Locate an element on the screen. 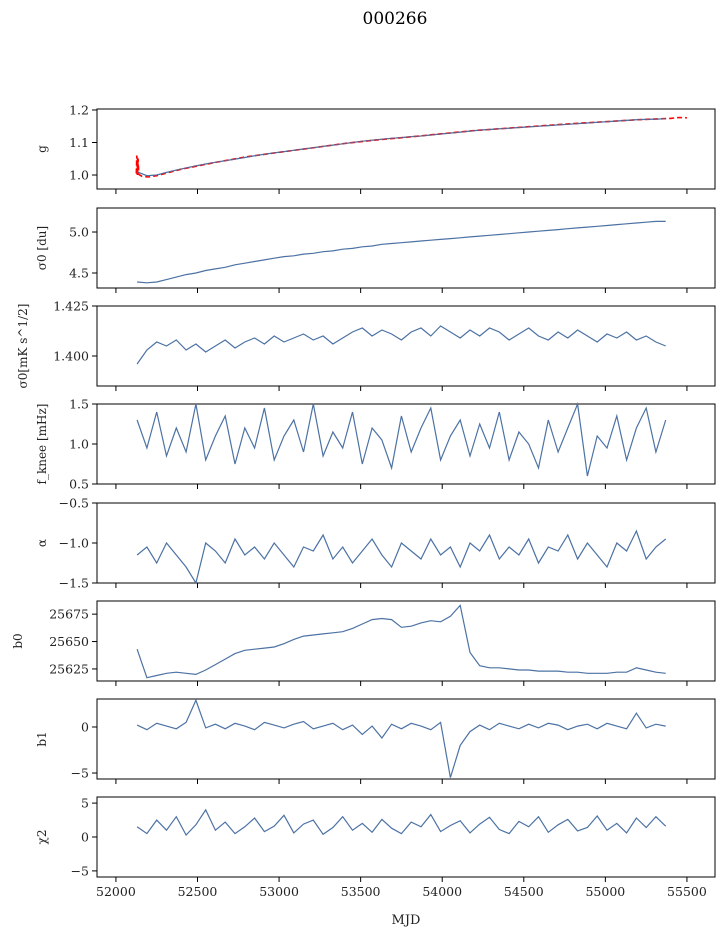  x-tick-label: 55500 is located at coordinates (687, 891).